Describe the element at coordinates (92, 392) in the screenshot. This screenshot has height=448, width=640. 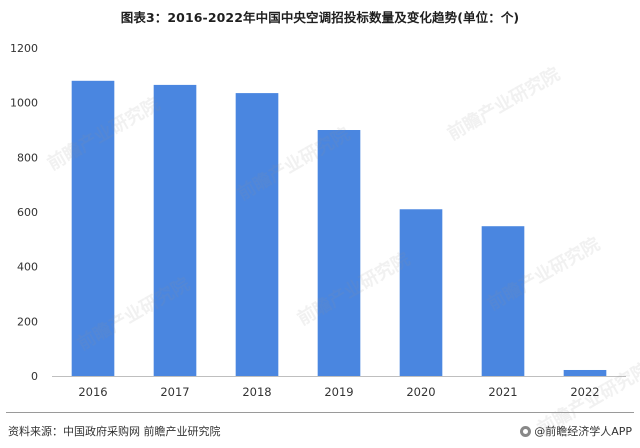
I see `x-tick-label: 2016` at that location.